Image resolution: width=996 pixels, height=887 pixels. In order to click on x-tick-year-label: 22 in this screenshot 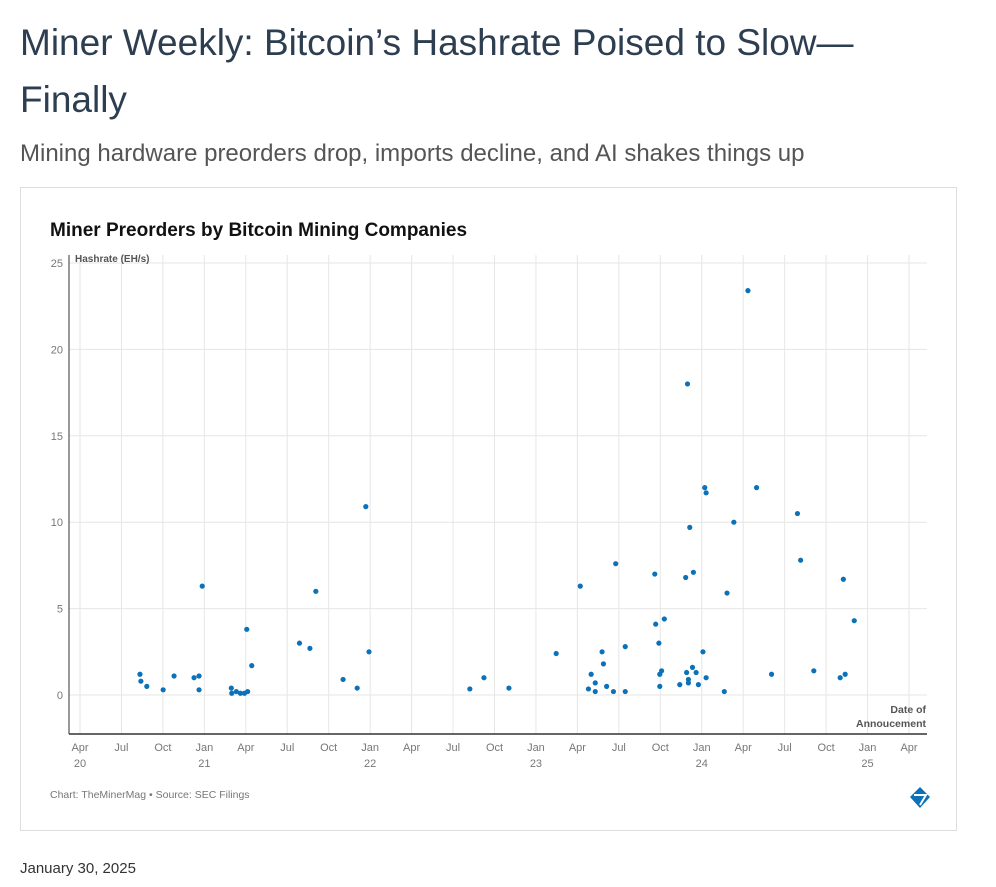, I will do `click(370, 764)`.